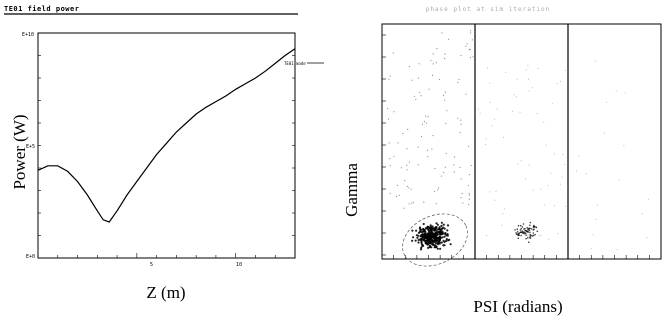  What do you see at coordinates (151, 265) in the screenshot?
I see `x-tick-label-5: 5` at bounding box center [151, 265].